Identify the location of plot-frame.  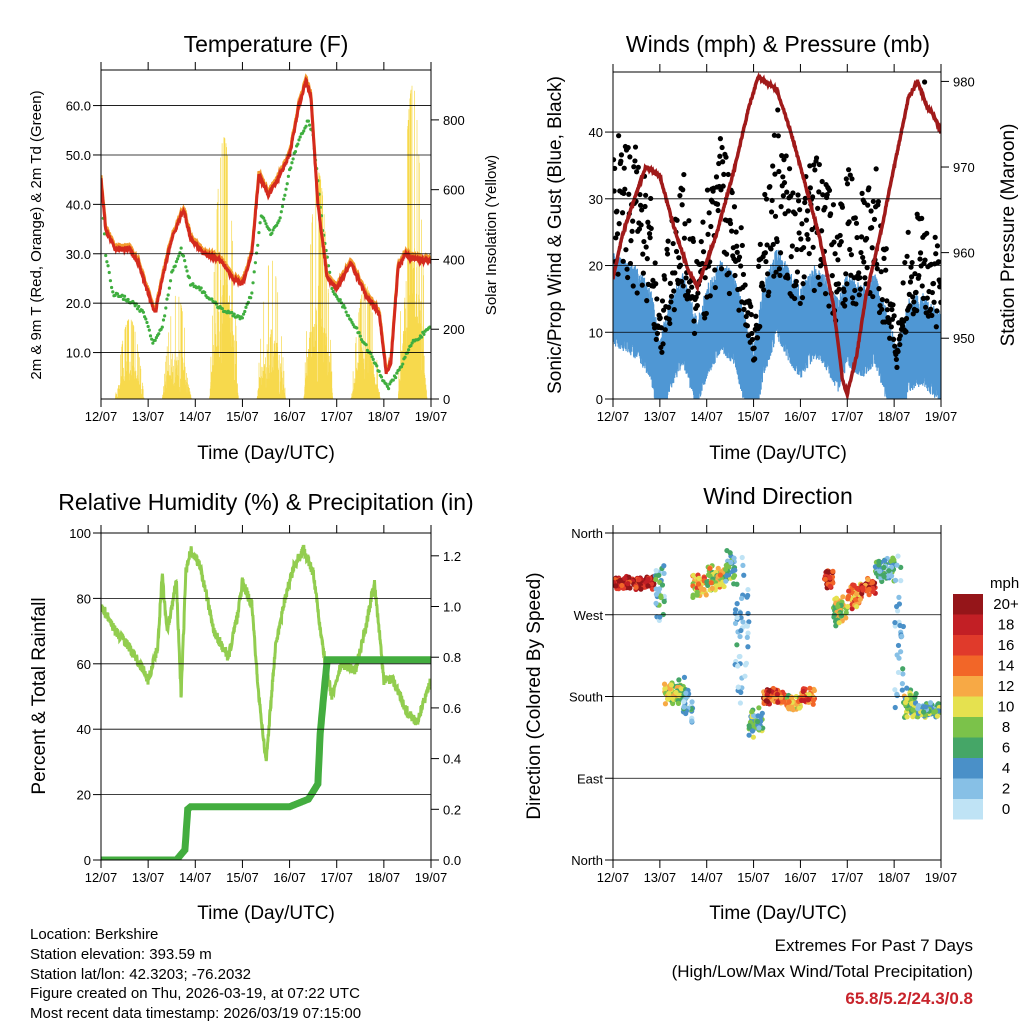
(777, 235).